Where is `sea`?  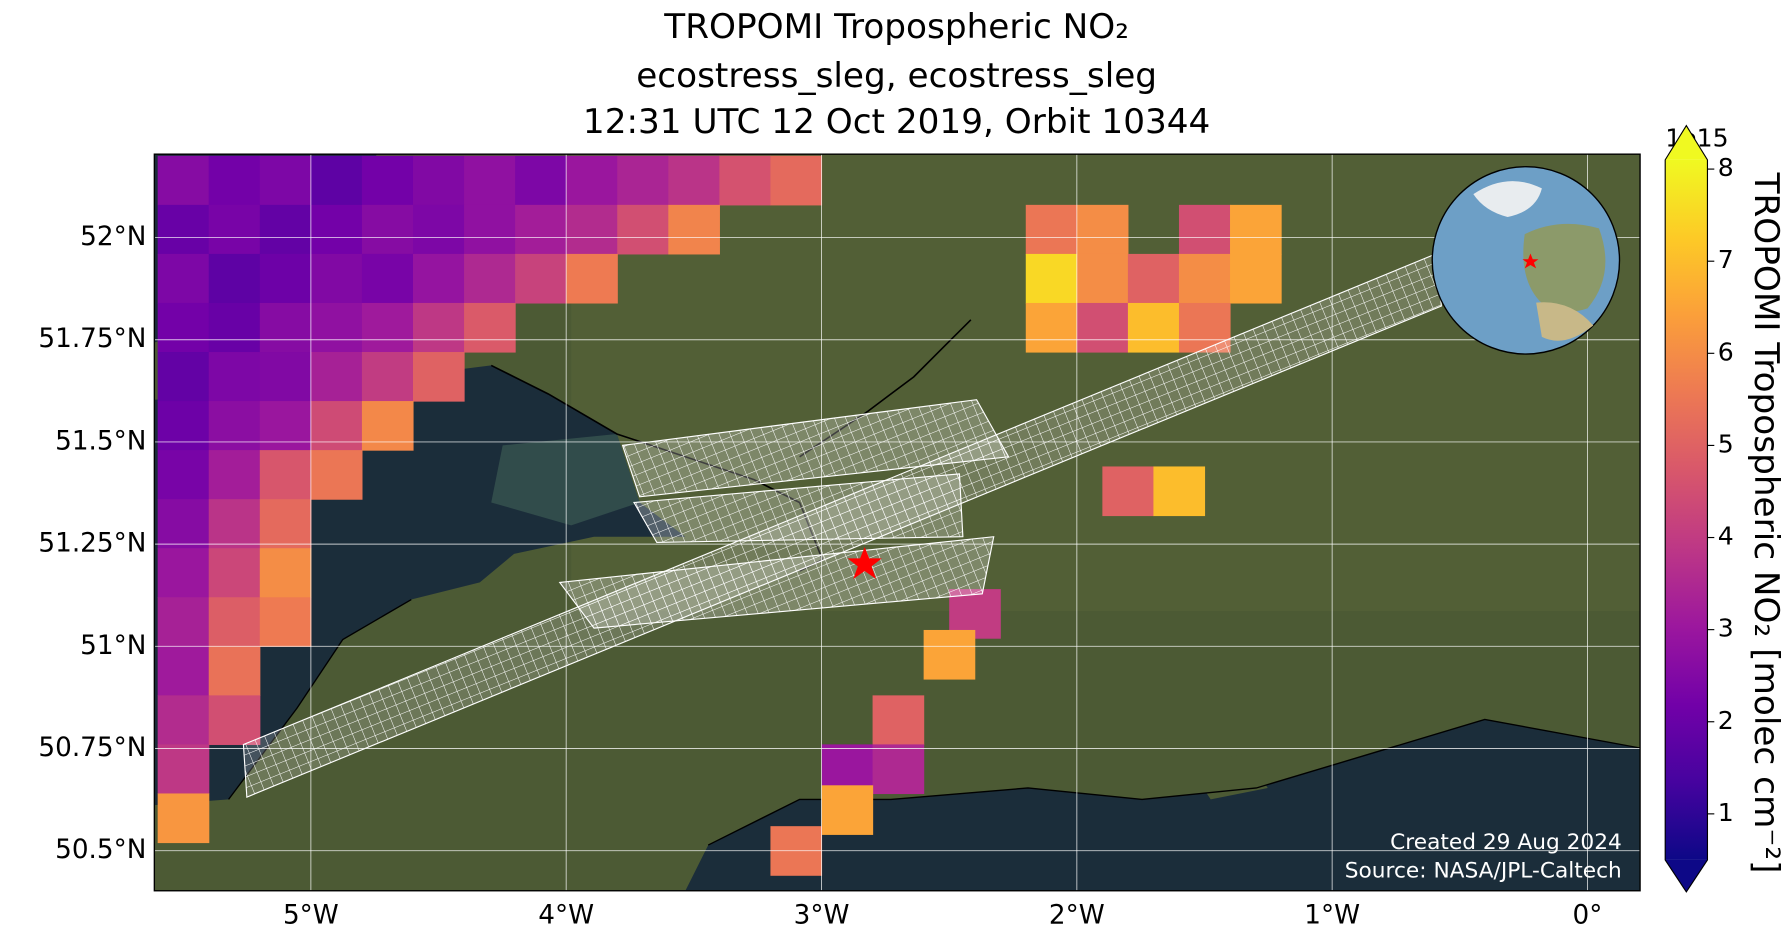
sea is located at coordinates (1163, 805).